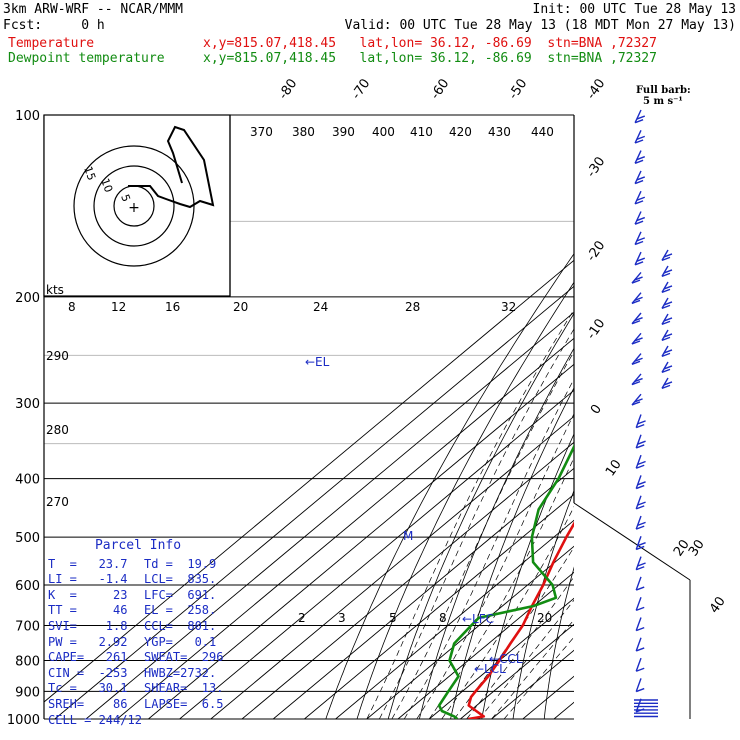 This screenshot has height=740, width=740. I want to click on mixing-ratio-label: 3, so click(342, 618).